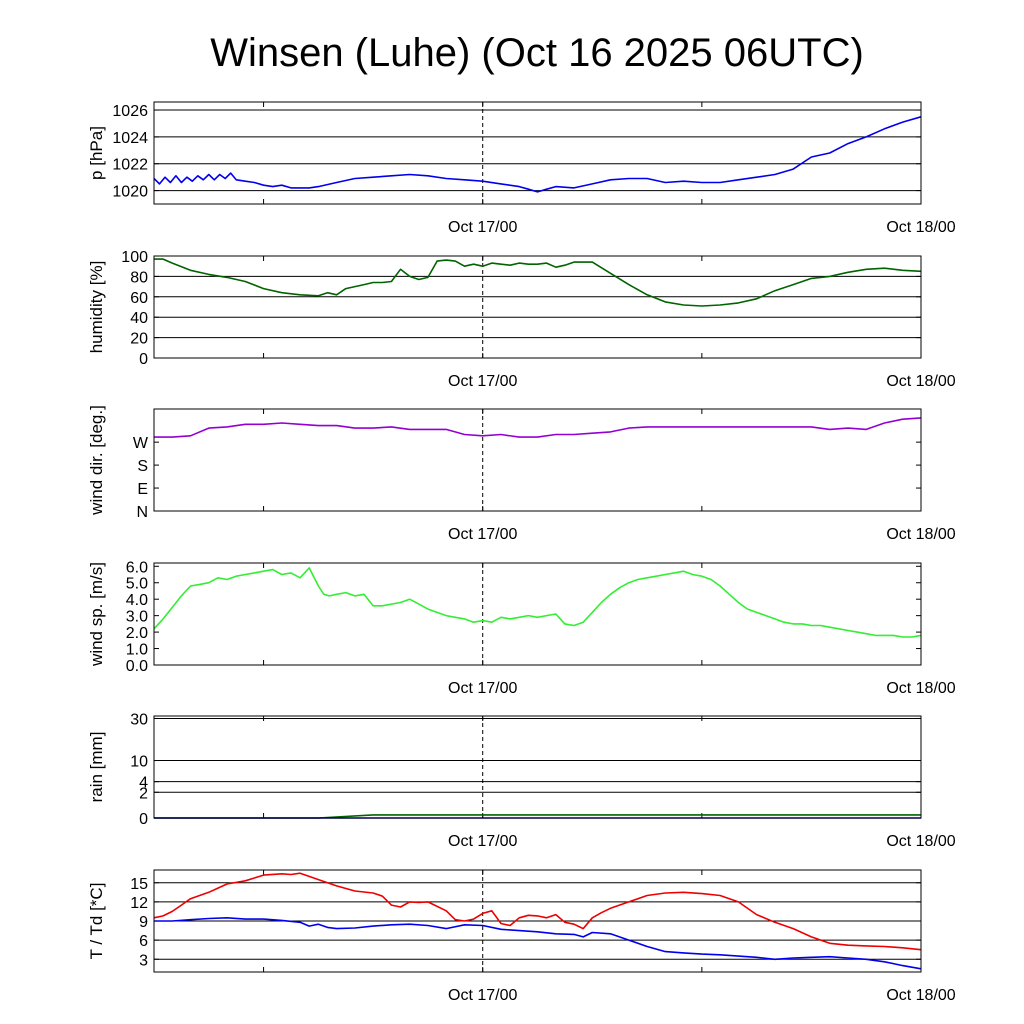 The height and width of the screenshot is (1024, 1024). Describe the element at coordinates (139, 277) in the screenshot. I see `ytick-label-humidity-4: 80` at that location.